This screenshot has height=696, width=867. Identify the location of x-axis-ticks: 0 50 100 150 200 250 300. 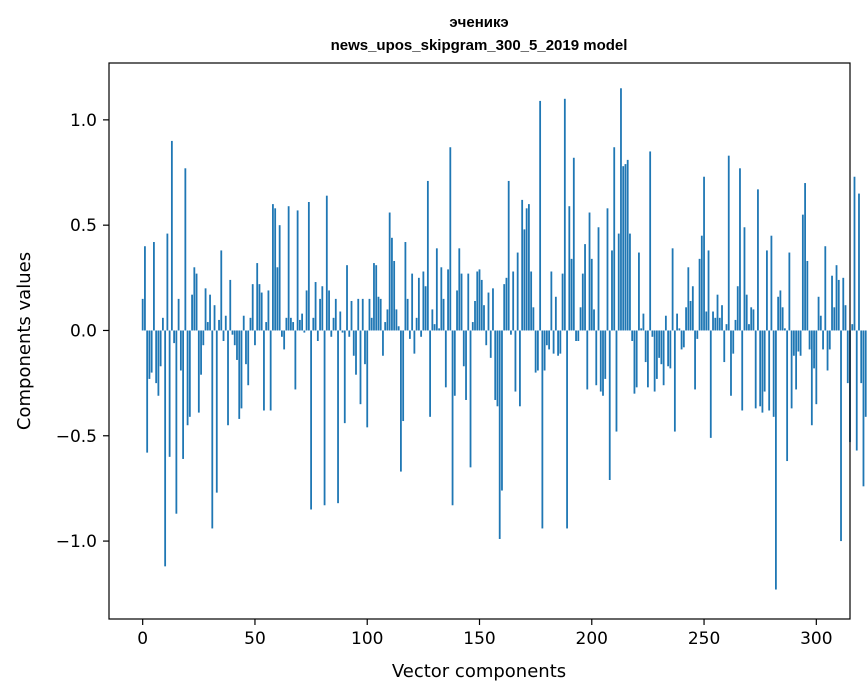
(485, 634).